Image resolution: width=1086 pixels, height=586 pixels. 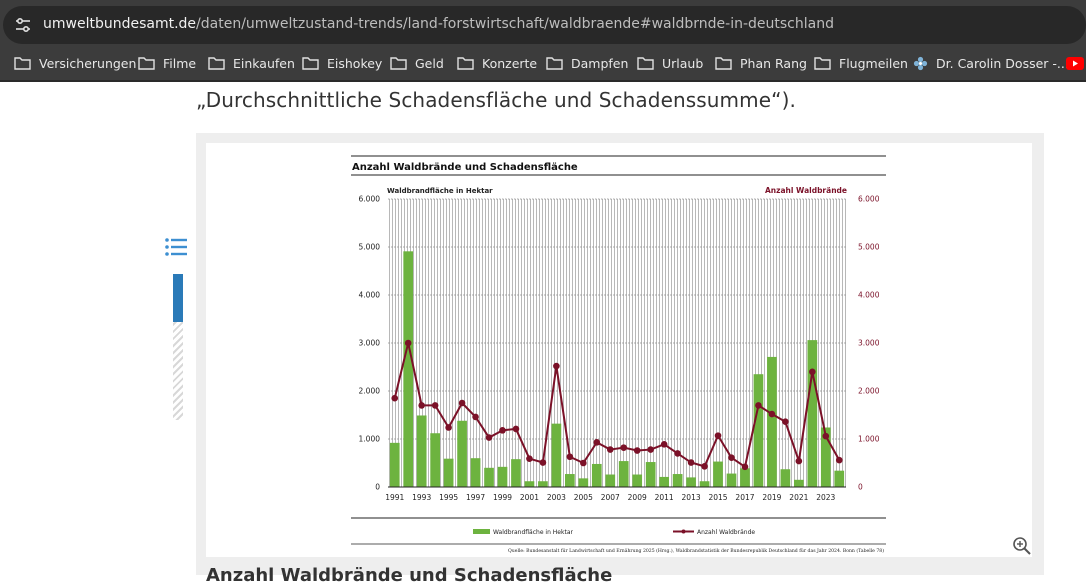 I want to click on bookmark-geld: Geld, so click(x=417, y=63).